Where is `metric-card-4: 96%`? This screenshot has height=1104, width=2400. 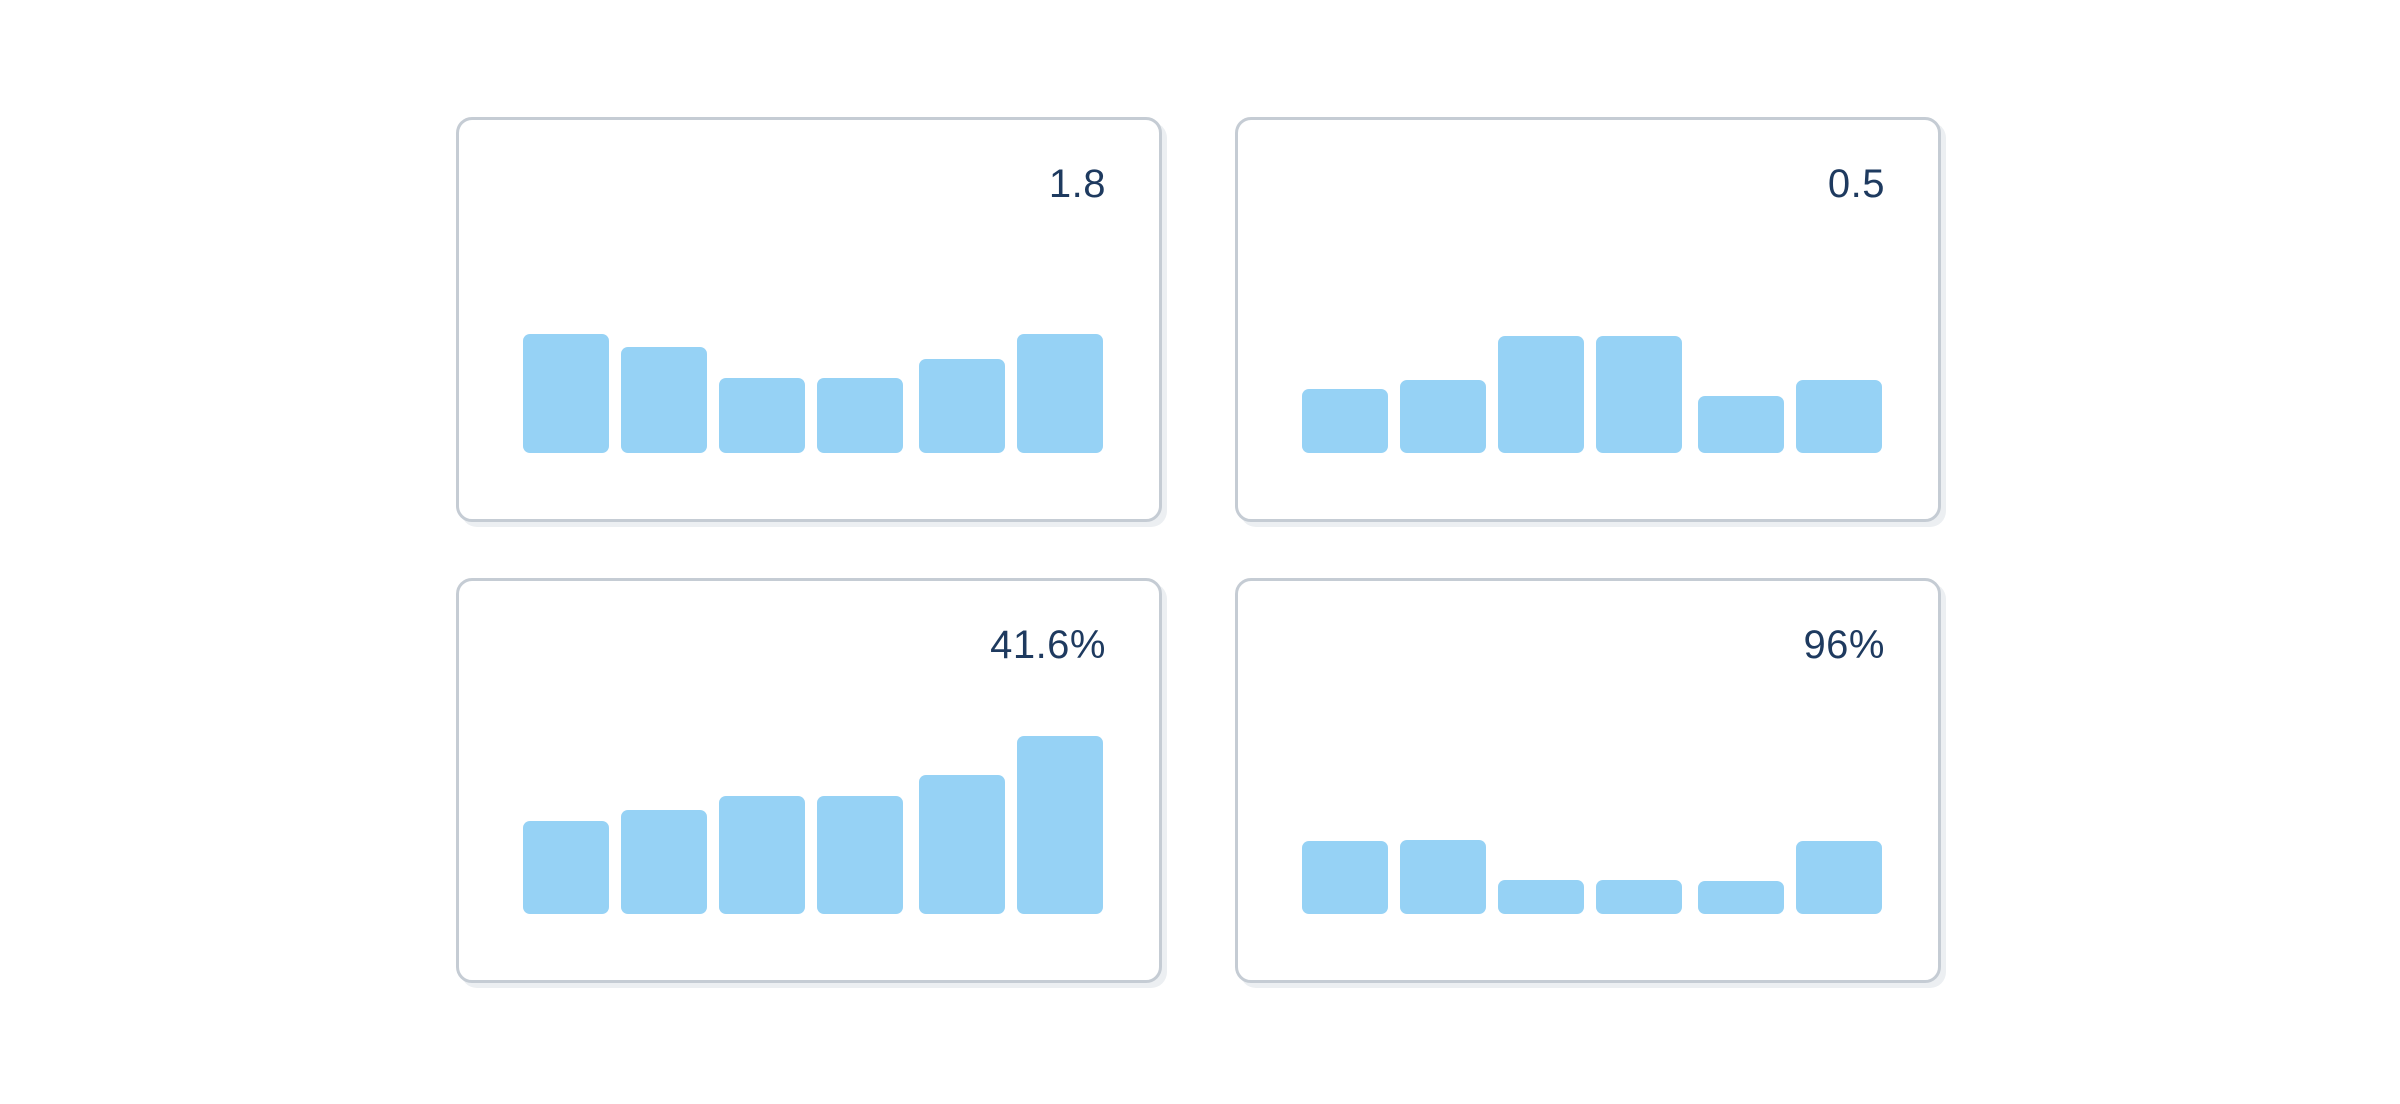
metric-card-4: 96% is located at coordinates (1588, 780).